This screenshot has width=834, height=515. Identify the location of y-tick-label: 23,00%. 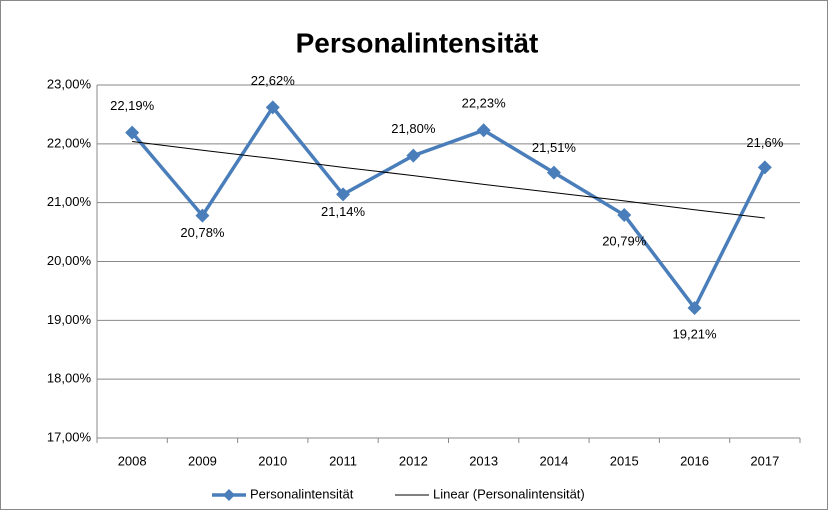
(69, 83).